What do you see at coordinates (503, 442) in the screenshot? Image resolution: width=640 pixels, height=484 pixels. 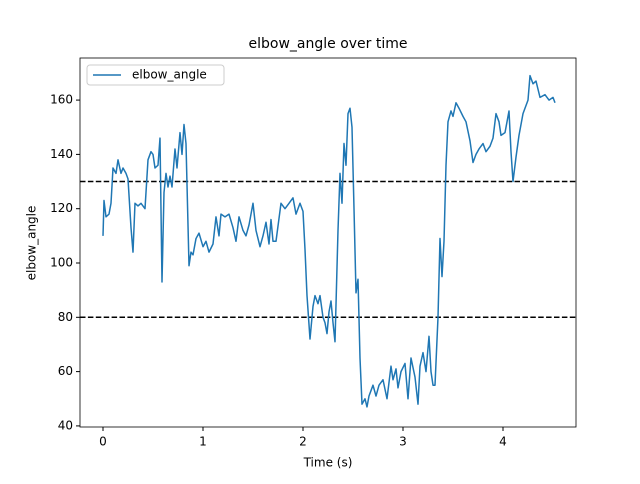 I see `x-tick-label: 4` at bounding box center [503, 442].